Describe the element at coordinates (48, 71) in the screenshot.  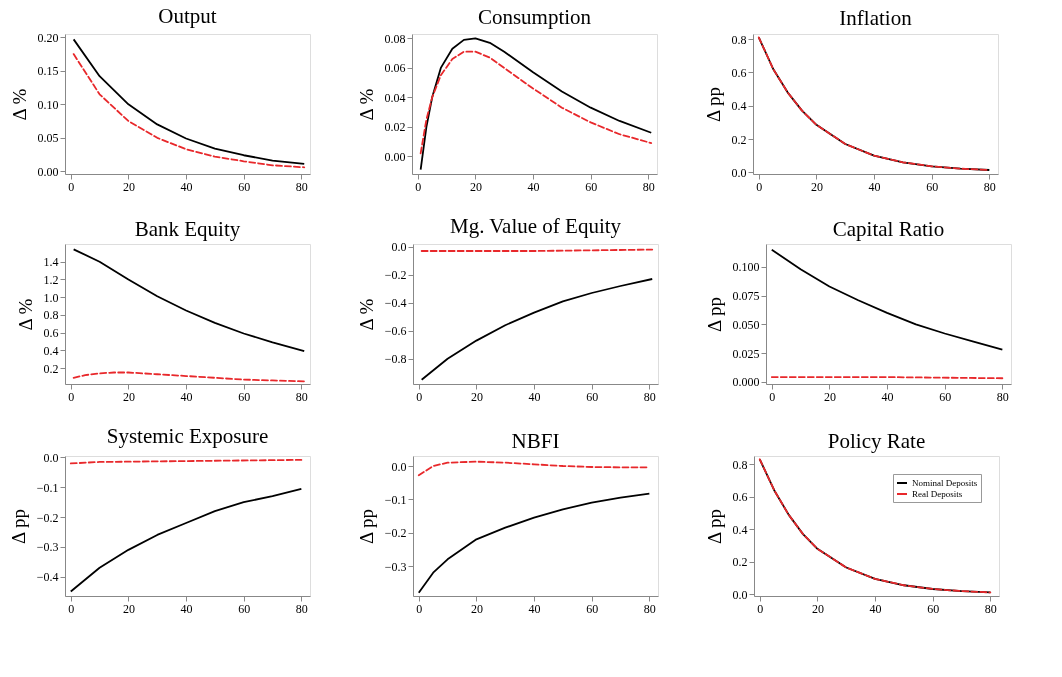
I see `y-tick-label: 0.15` at that location.